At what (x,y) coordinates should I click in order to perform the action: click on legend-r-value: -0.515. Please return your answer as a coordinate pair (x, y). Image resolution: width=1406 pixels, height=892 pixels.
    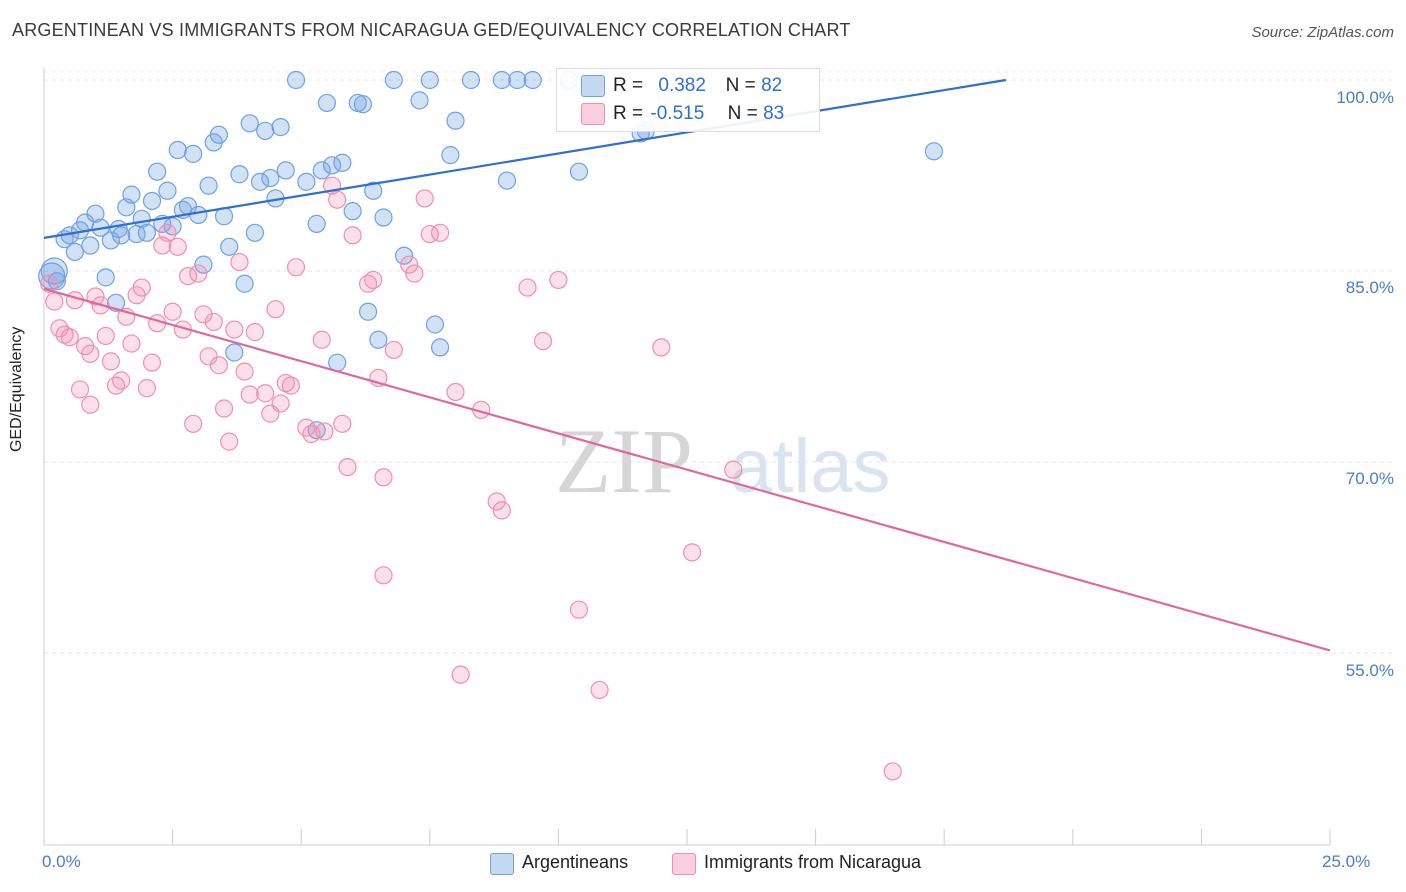
    Looking at the image, I should click on (677, 113).